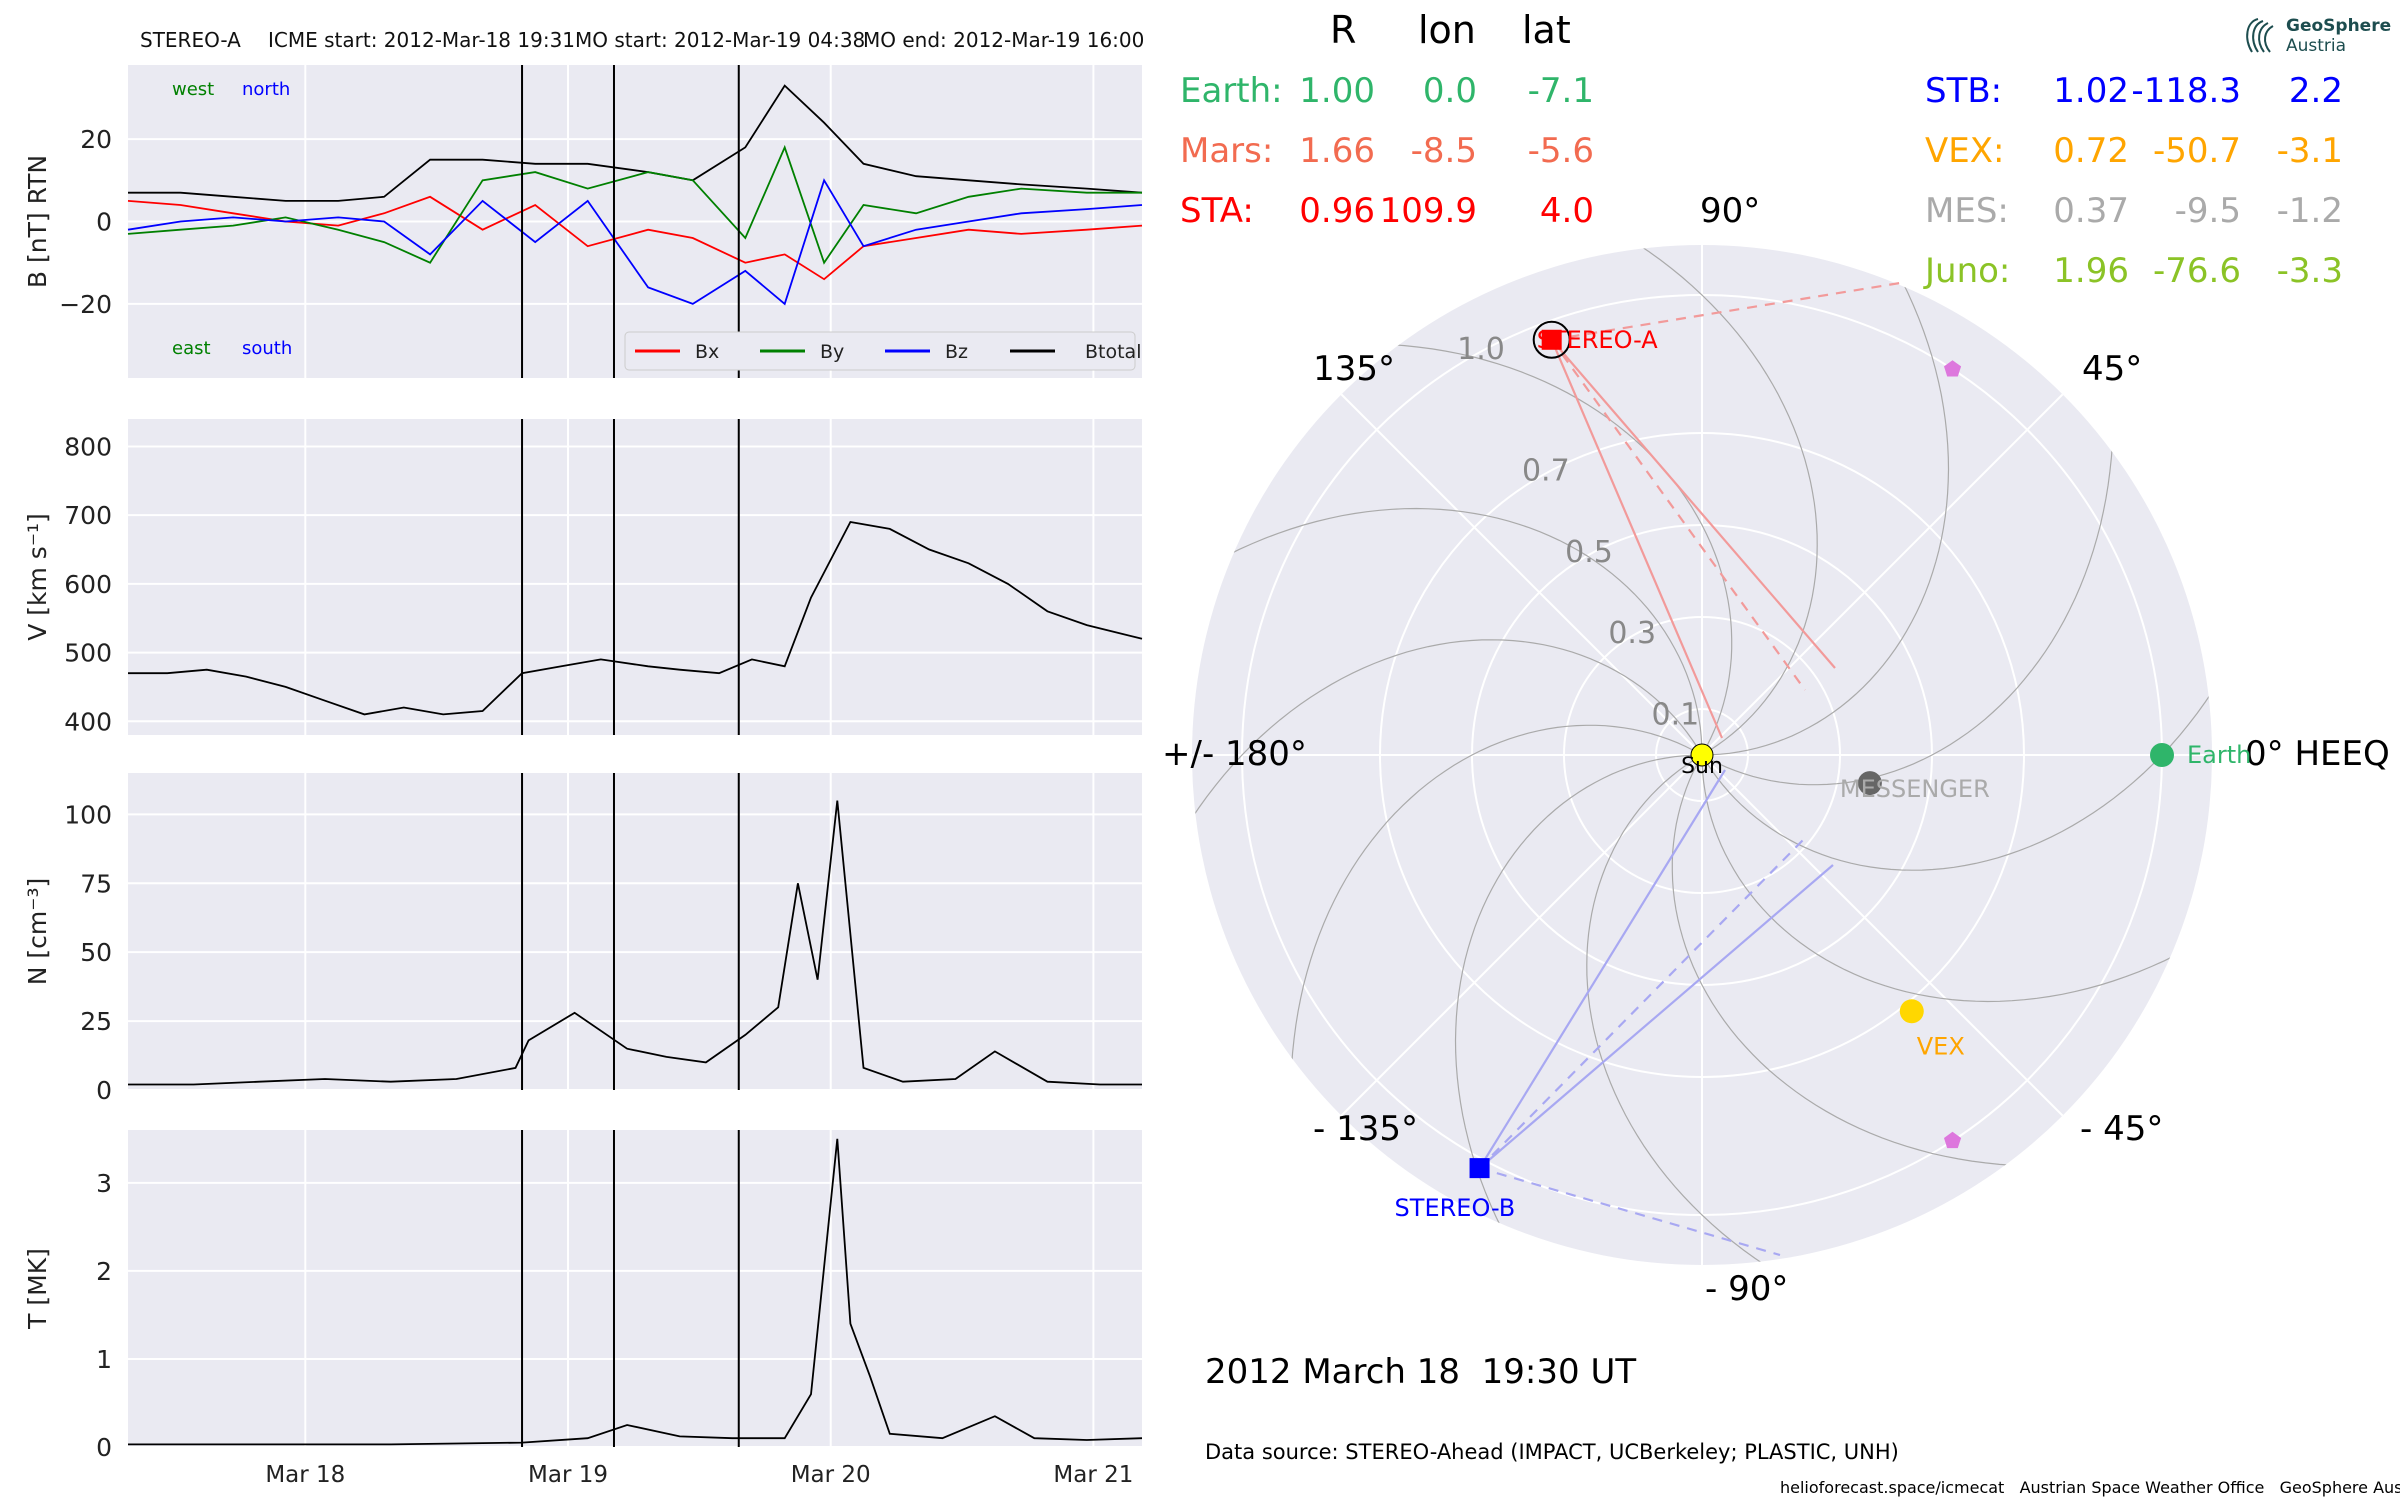 The image size is (2400, 1500). What do you see at coordinates (37, 221) in the screenshot?
I see `y-axis-label: B [nT] RTN` at bounding box center [37, 221].